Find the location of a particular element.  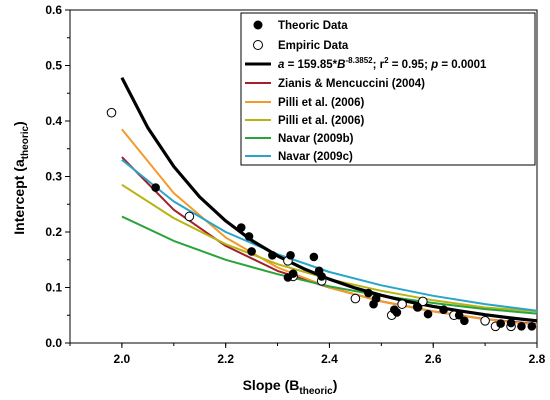

x-tick-label: 2.2 is located at coordinates (225, 359).